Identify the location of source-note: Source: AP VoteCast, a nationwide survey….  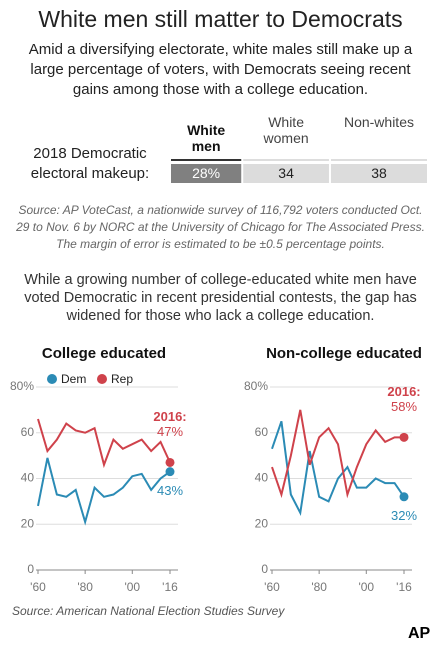
(220, 227).